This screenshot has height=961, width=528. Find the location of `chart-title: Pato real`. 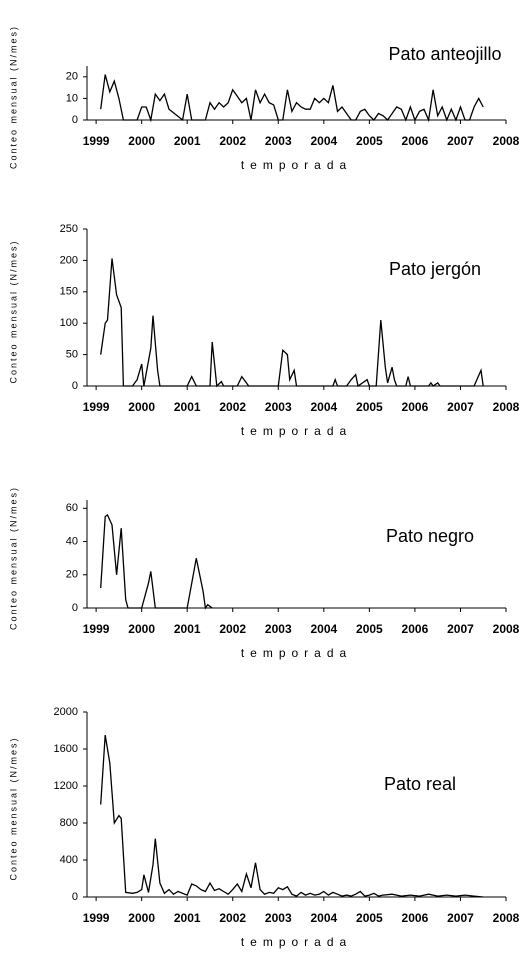

chart-title: Pato real is located at coordinates (420, 784).